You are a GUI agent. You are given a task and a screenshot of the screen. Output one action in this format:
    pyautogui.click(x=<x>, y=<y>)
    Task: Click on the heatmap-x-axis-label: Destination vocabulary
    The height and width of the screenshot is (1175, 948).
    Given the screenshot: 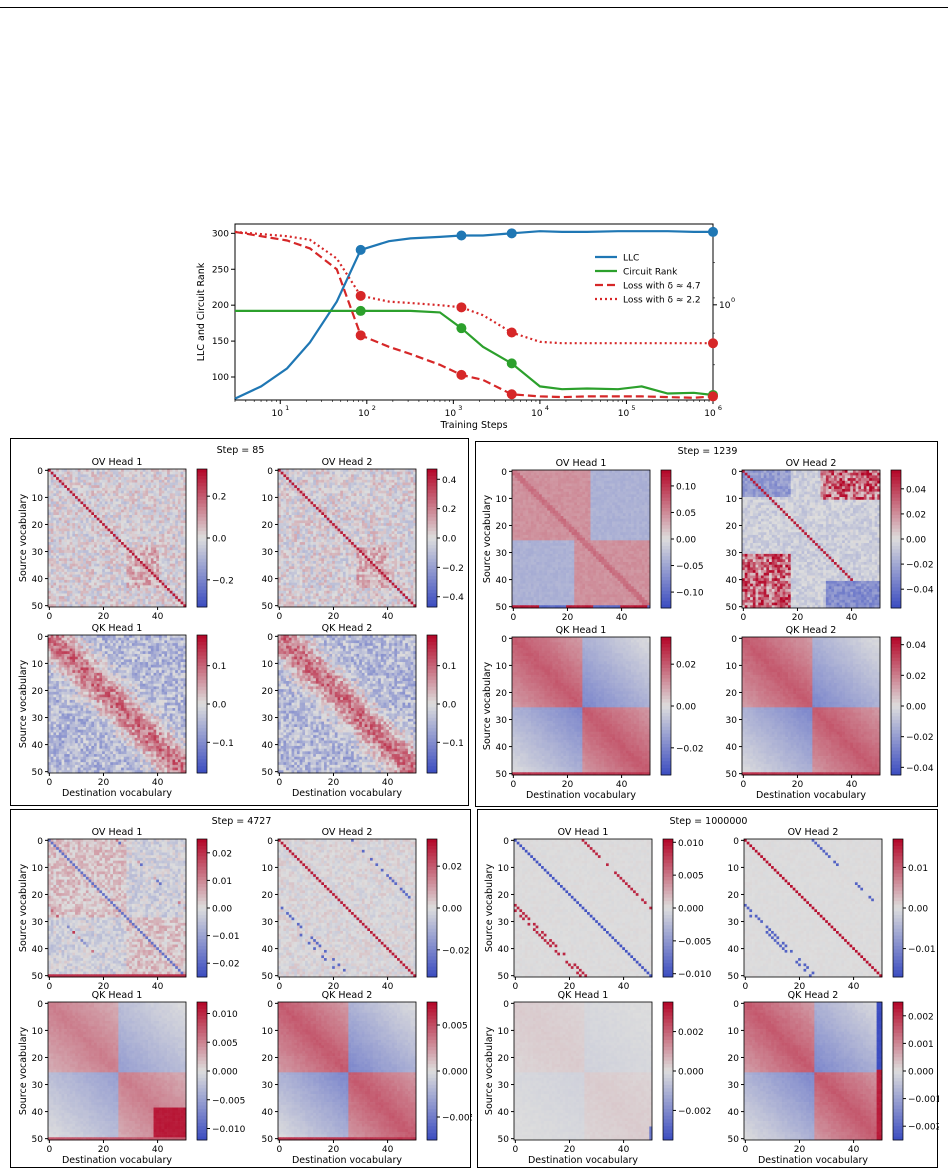 What is the action you would take?
    pyautogui.click(x=583, y=1160)
    